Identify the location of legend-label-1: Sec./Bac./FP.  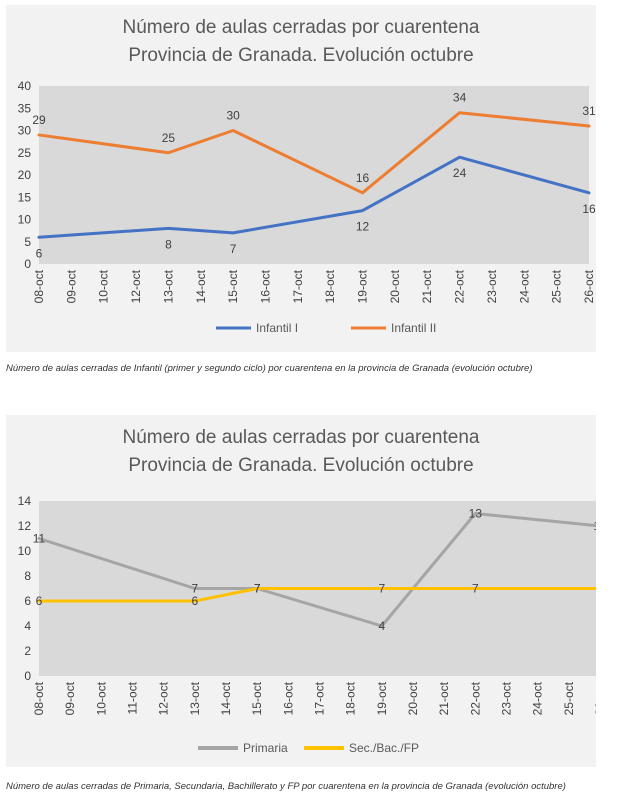
(384, 748).